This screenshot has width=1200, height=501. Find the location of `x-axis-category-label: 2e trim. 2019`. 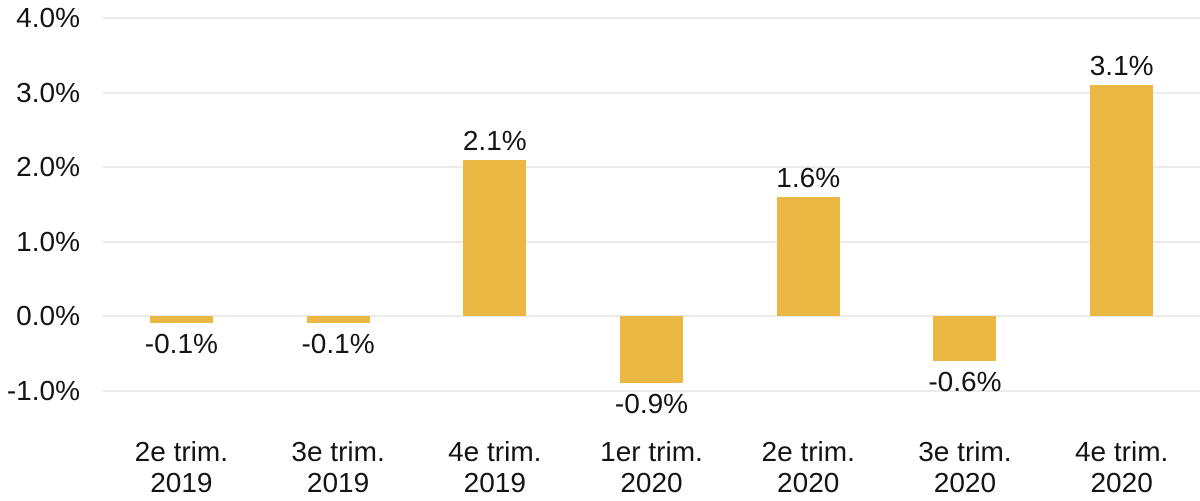

x-axis-category-label: 2e trim. 2019 is located at coordinates (181, 467).